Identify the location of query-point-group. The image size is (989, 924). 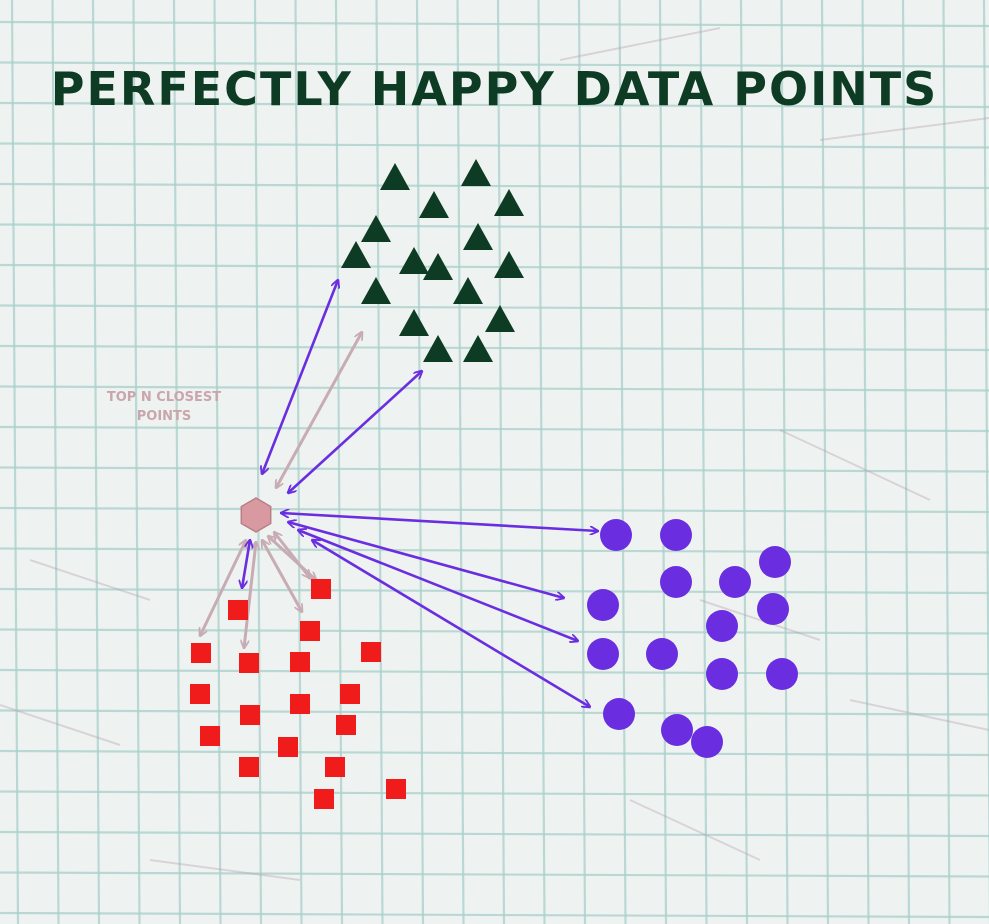
(256, 515).